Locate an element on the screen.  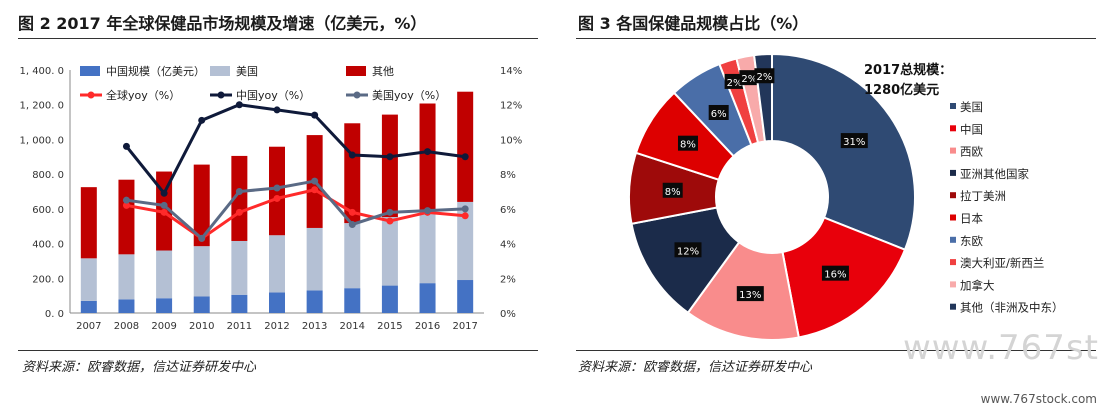
x-tick-label: 2014 is located at coordinates (352, 326).